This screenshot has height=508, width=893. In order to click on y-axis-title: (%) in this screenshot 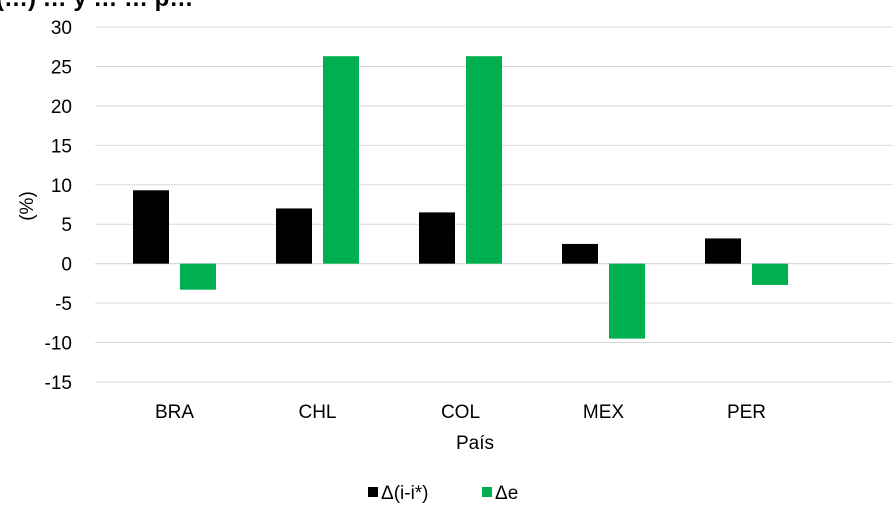, I will do `click(27, 206)`.